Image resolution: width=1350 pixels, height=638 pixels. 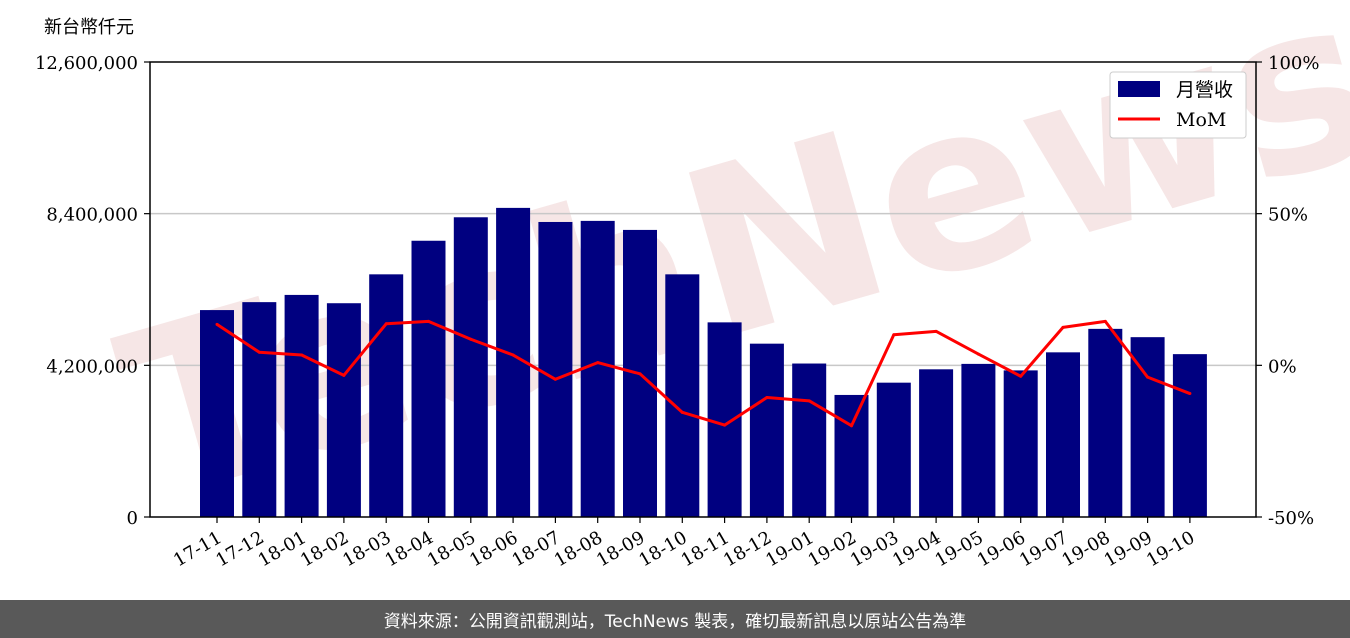 What do you see at coordinates (1288, 215) in the screenshot?
I see `right-tick-label: 50%` at bounding box center [1288, 215].